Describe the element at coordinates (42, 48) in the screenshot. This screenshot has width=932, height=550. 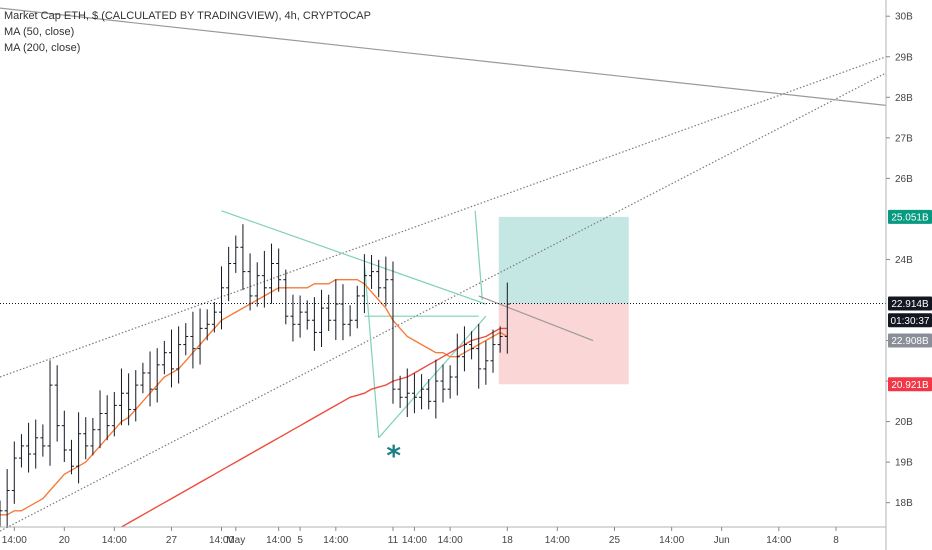
I see `legend-ma200: MA (200, close)` at that location.